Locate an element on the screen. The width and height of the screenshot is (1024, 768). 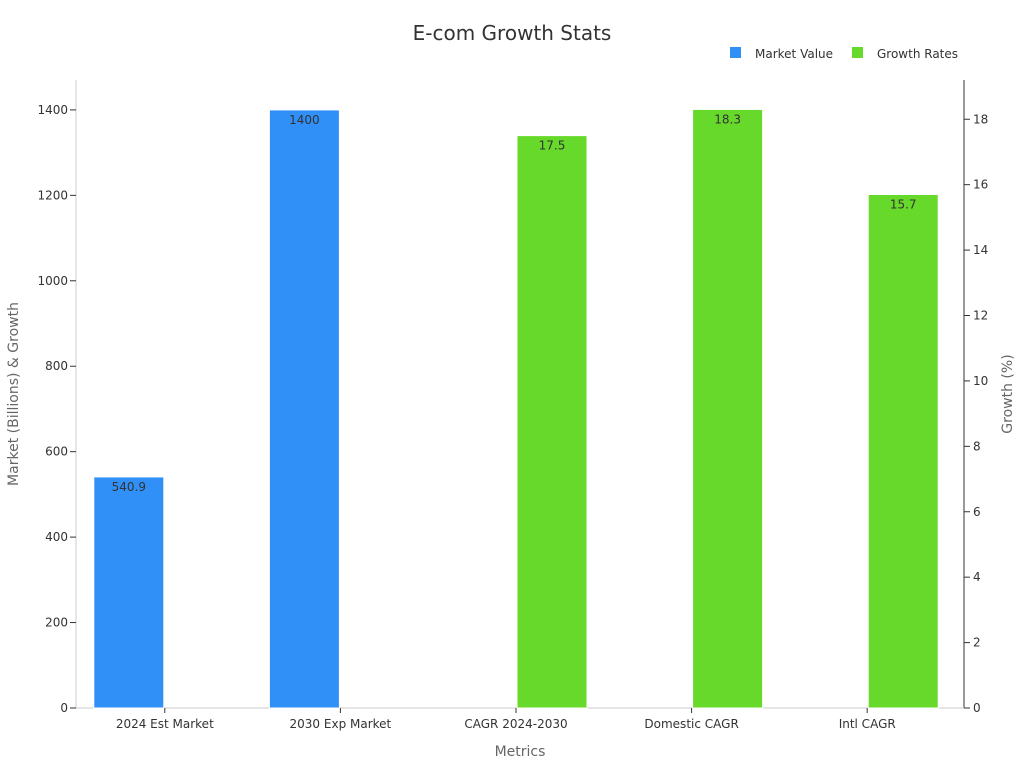
bar-value-label: 1400 is located at coordinates (304, 120).